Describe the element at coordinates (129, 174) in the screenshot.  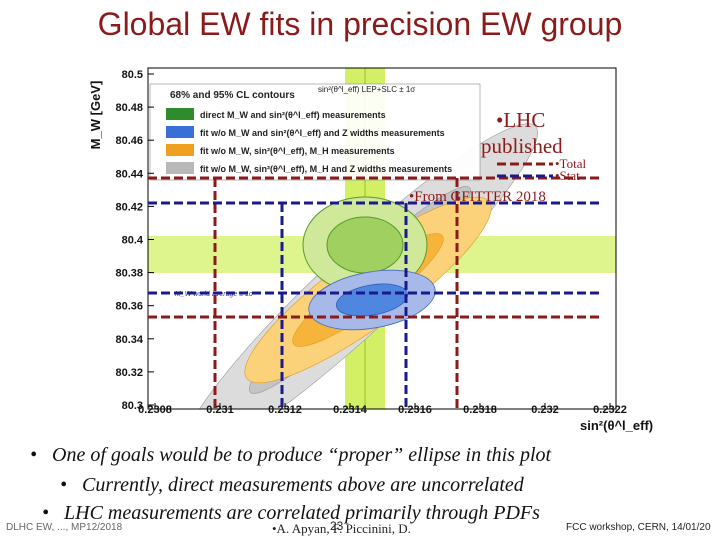
I see `y-tick-label: 80.44` at that location.